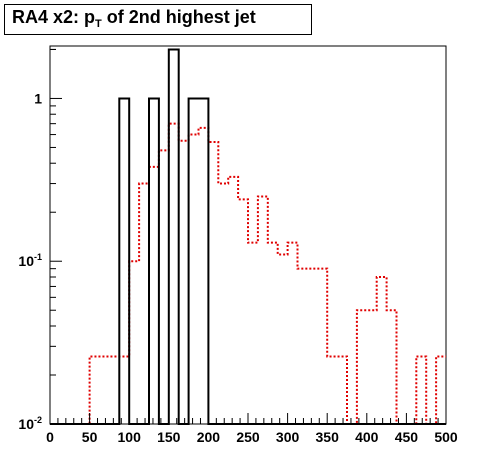  Describe the element at coordinates (367, 437) in the screenshot. I see `x-tick-label: 400` at that location.